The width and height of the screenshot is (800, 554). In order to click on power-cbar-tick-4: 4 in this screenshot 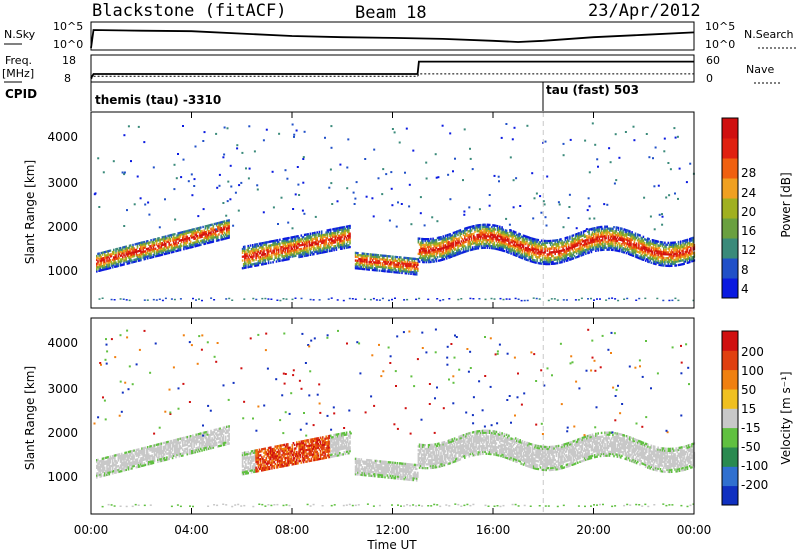, I will do `click(745, 289)`.